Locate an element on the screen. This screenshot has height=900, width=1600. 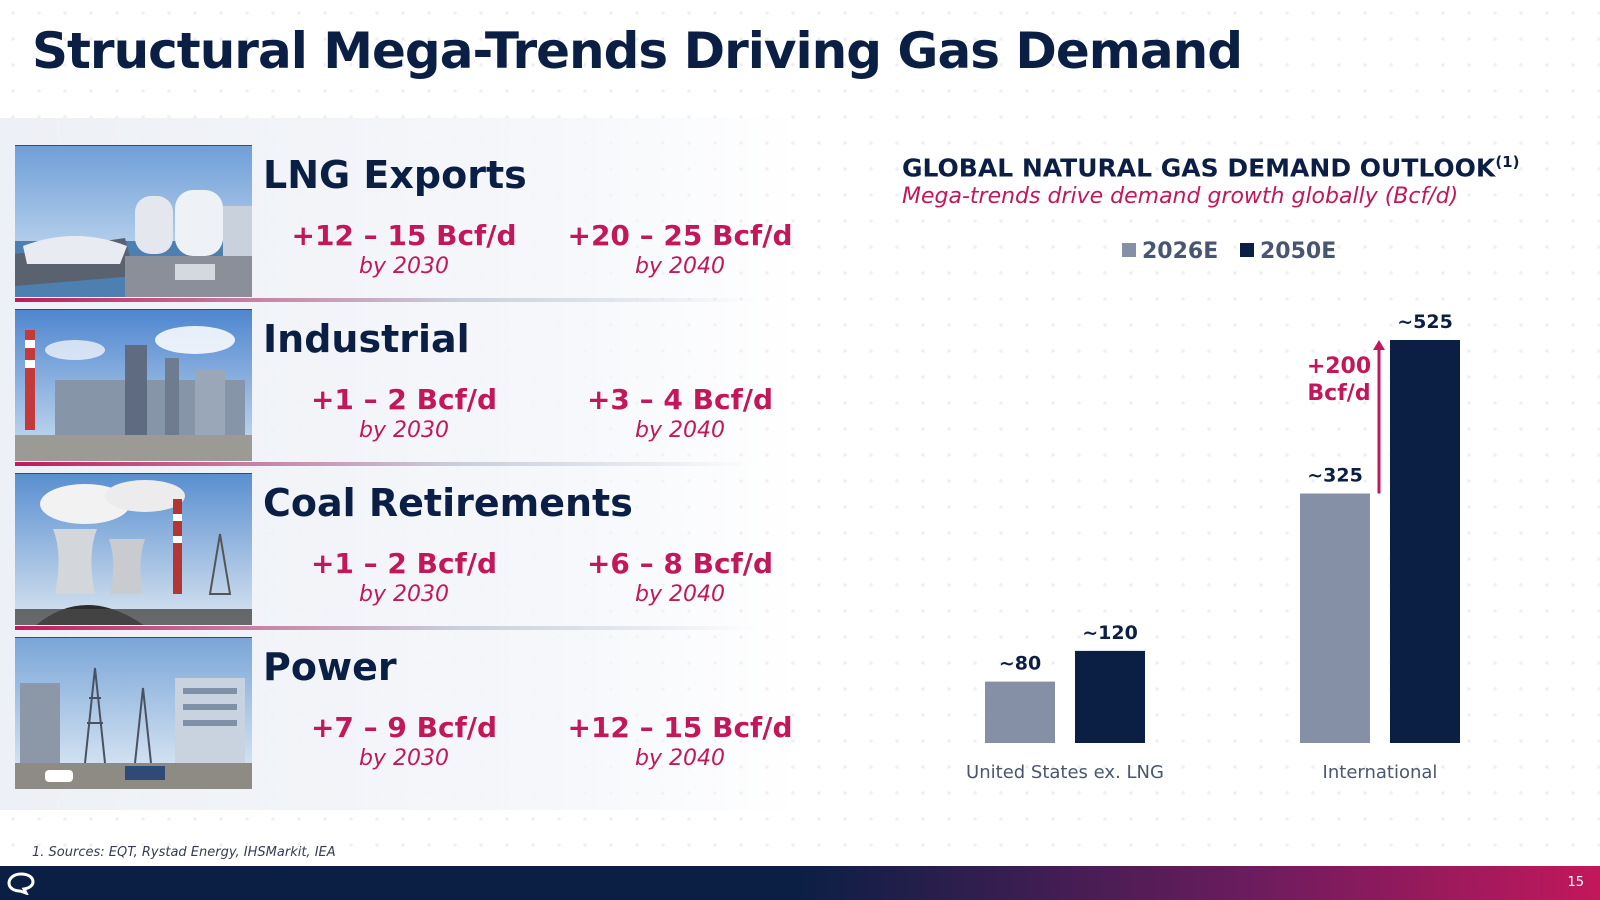
trend-name: Coal Retirements is located at coordinates (448, 503).